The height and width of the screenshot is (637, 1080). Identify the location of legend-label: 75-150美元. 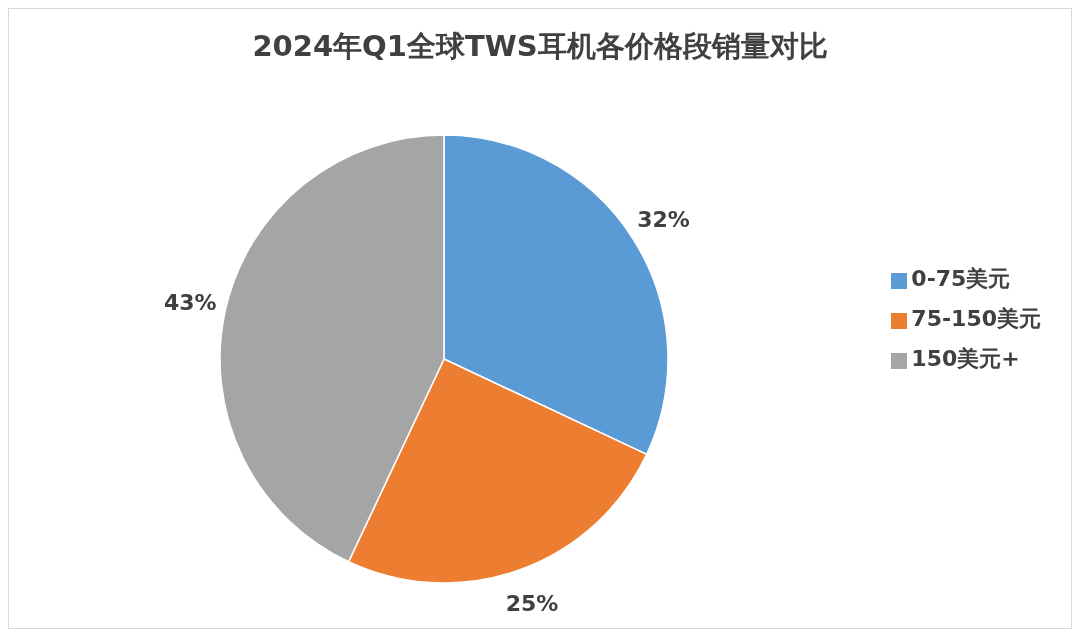
(976, 318).